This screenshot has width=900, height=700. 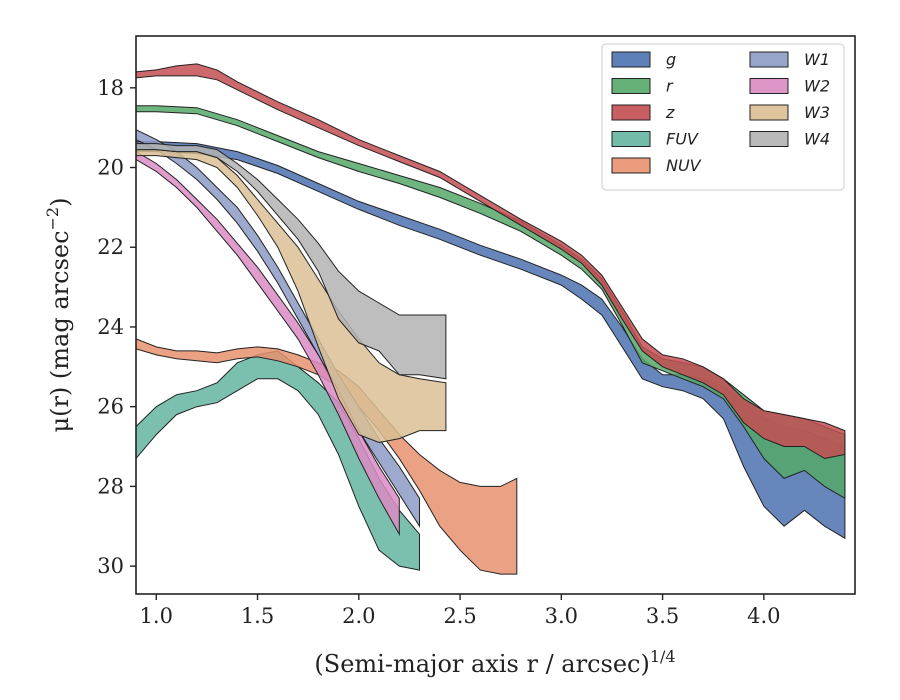 What do you see at coordinates (494, 662) in the screenshot?
I see `x-axis-label: (Semi-major axis r / arcsec)1/4` at bounding box center [494, 662].